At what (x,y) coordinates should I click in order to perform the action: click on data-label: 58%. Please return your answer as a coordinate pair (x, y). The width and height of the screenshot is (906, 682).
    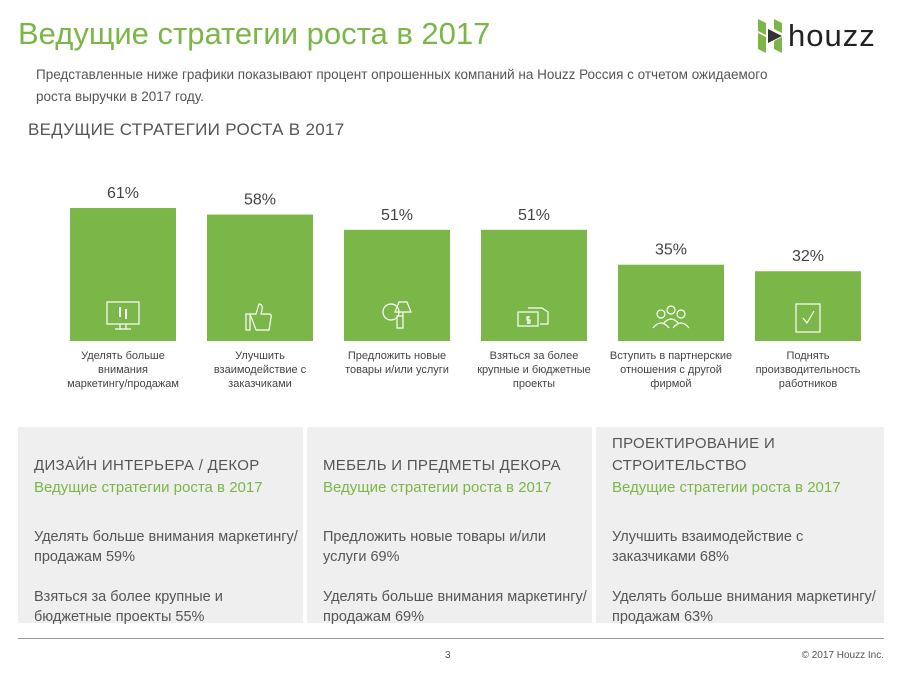
    Looking at the image, I should click on (260, 200).